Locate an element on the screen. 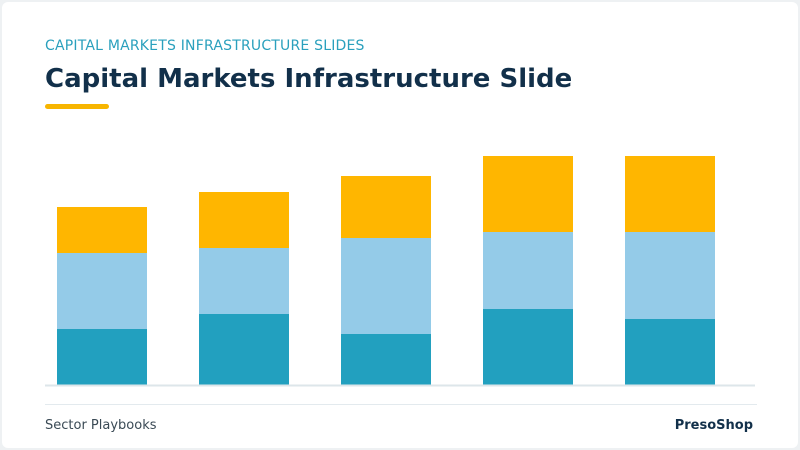 This screenshot has width=800, height=450. bar-segment-col4-series2 is located at coordinates (528, 270).